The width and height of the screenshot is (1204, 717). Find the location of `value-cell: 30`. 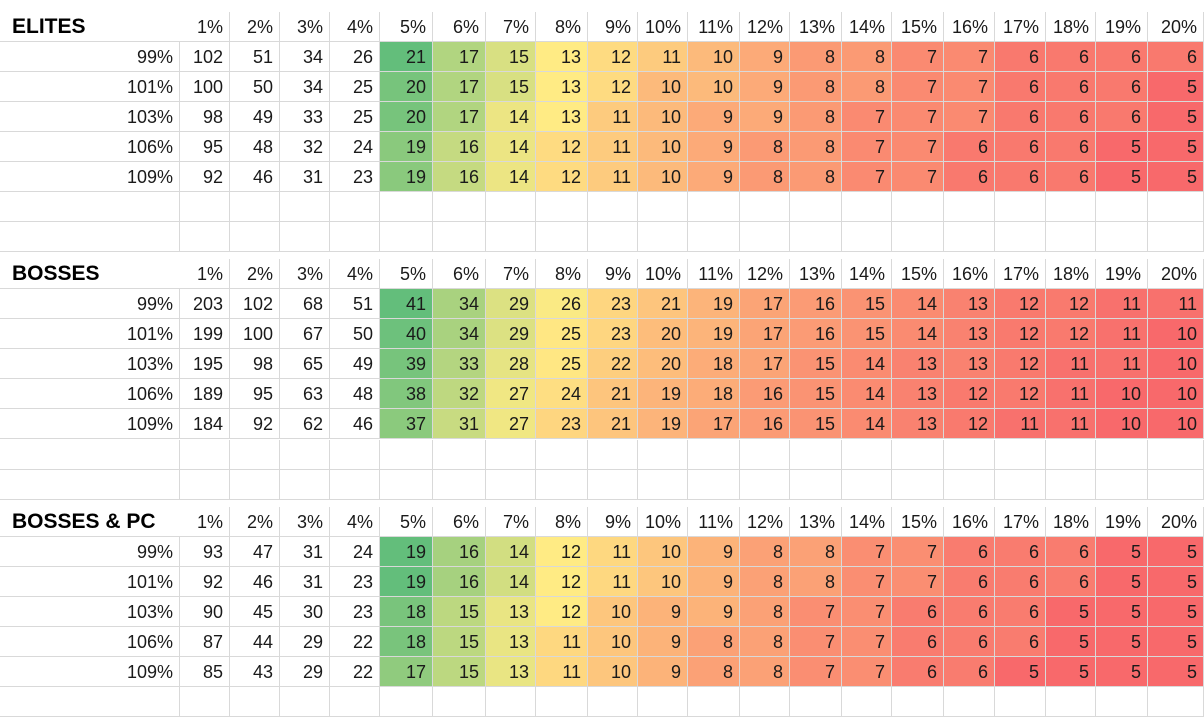

value-cell: 30 is located at coordinates (305, 612).